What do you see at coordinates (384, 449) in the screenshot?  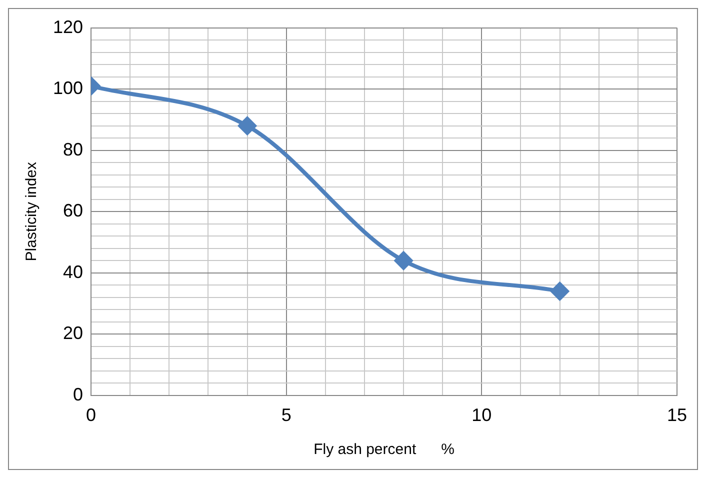 I see `x-axis-title: Fly ash percent %` at bounding box center [384, 449].